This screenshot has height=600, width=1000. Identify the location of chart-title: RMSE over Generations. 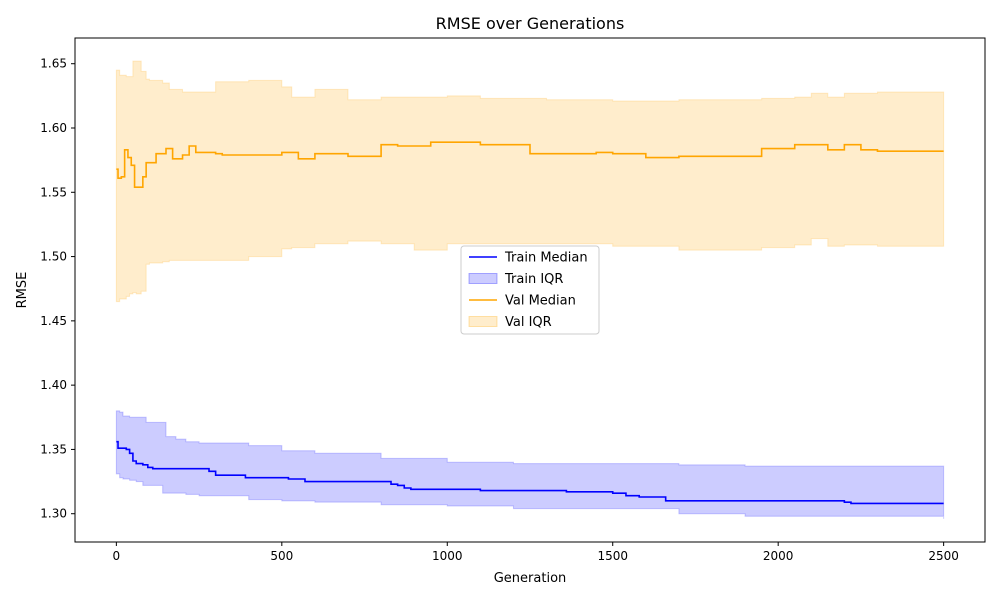
(530, 23).